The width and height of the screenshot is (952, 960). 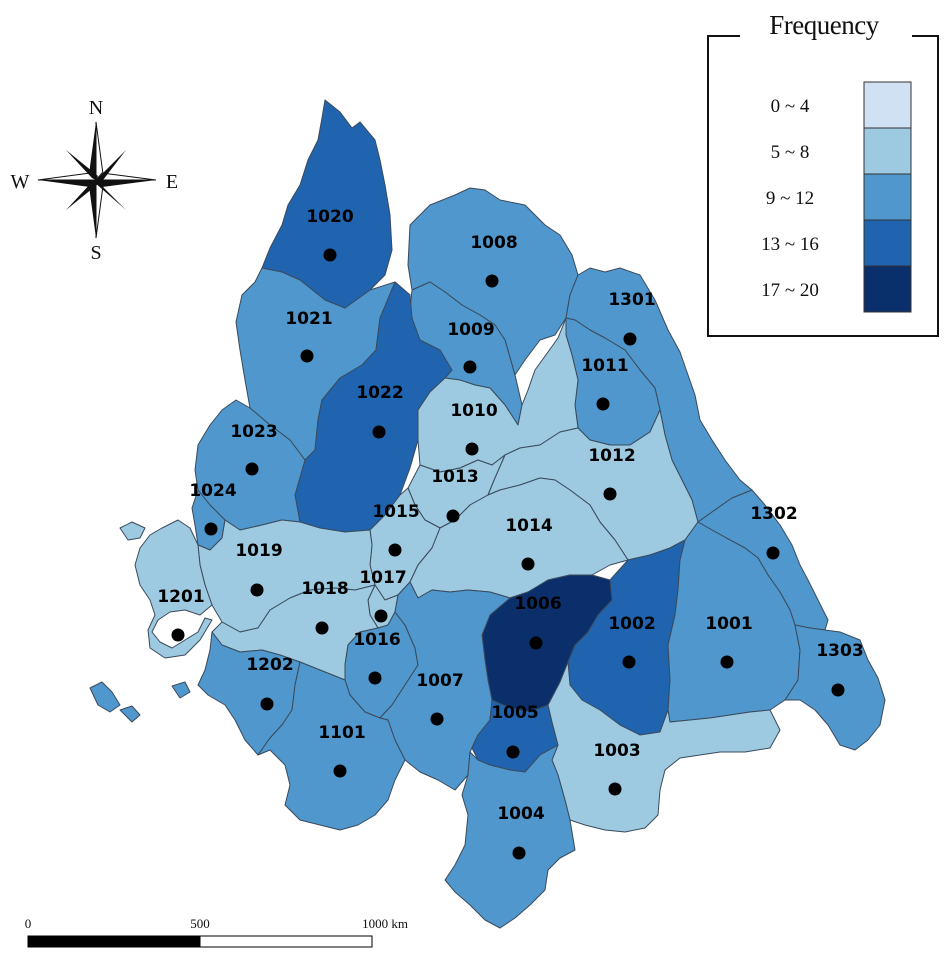 What do you see at coordinates (514, 713) in the screenshot?
I see `region-label-1005: 1005` at bounding box center [514, 713].